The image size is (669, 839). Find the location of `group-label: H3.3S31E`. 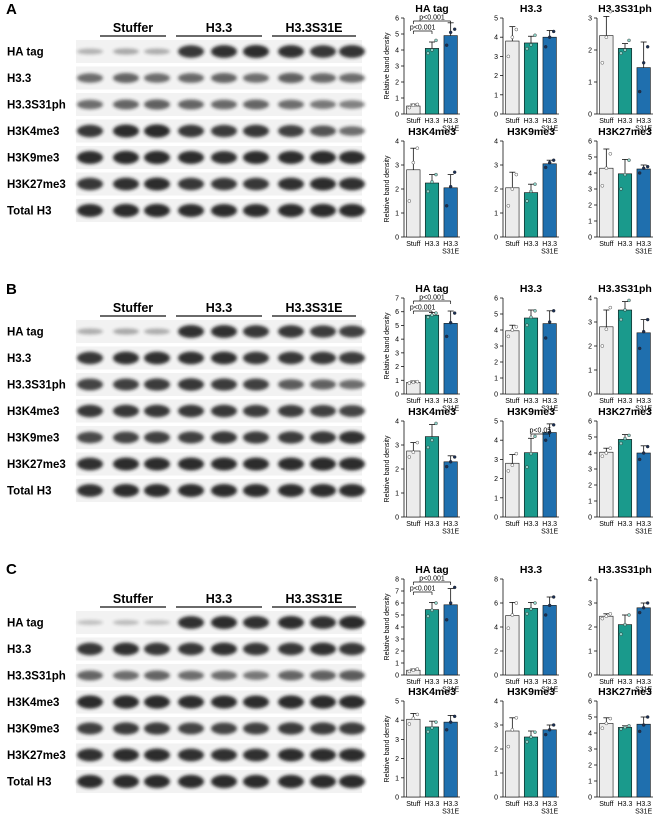

group-label: H3.3S31E is located at coordinates (314, 308).